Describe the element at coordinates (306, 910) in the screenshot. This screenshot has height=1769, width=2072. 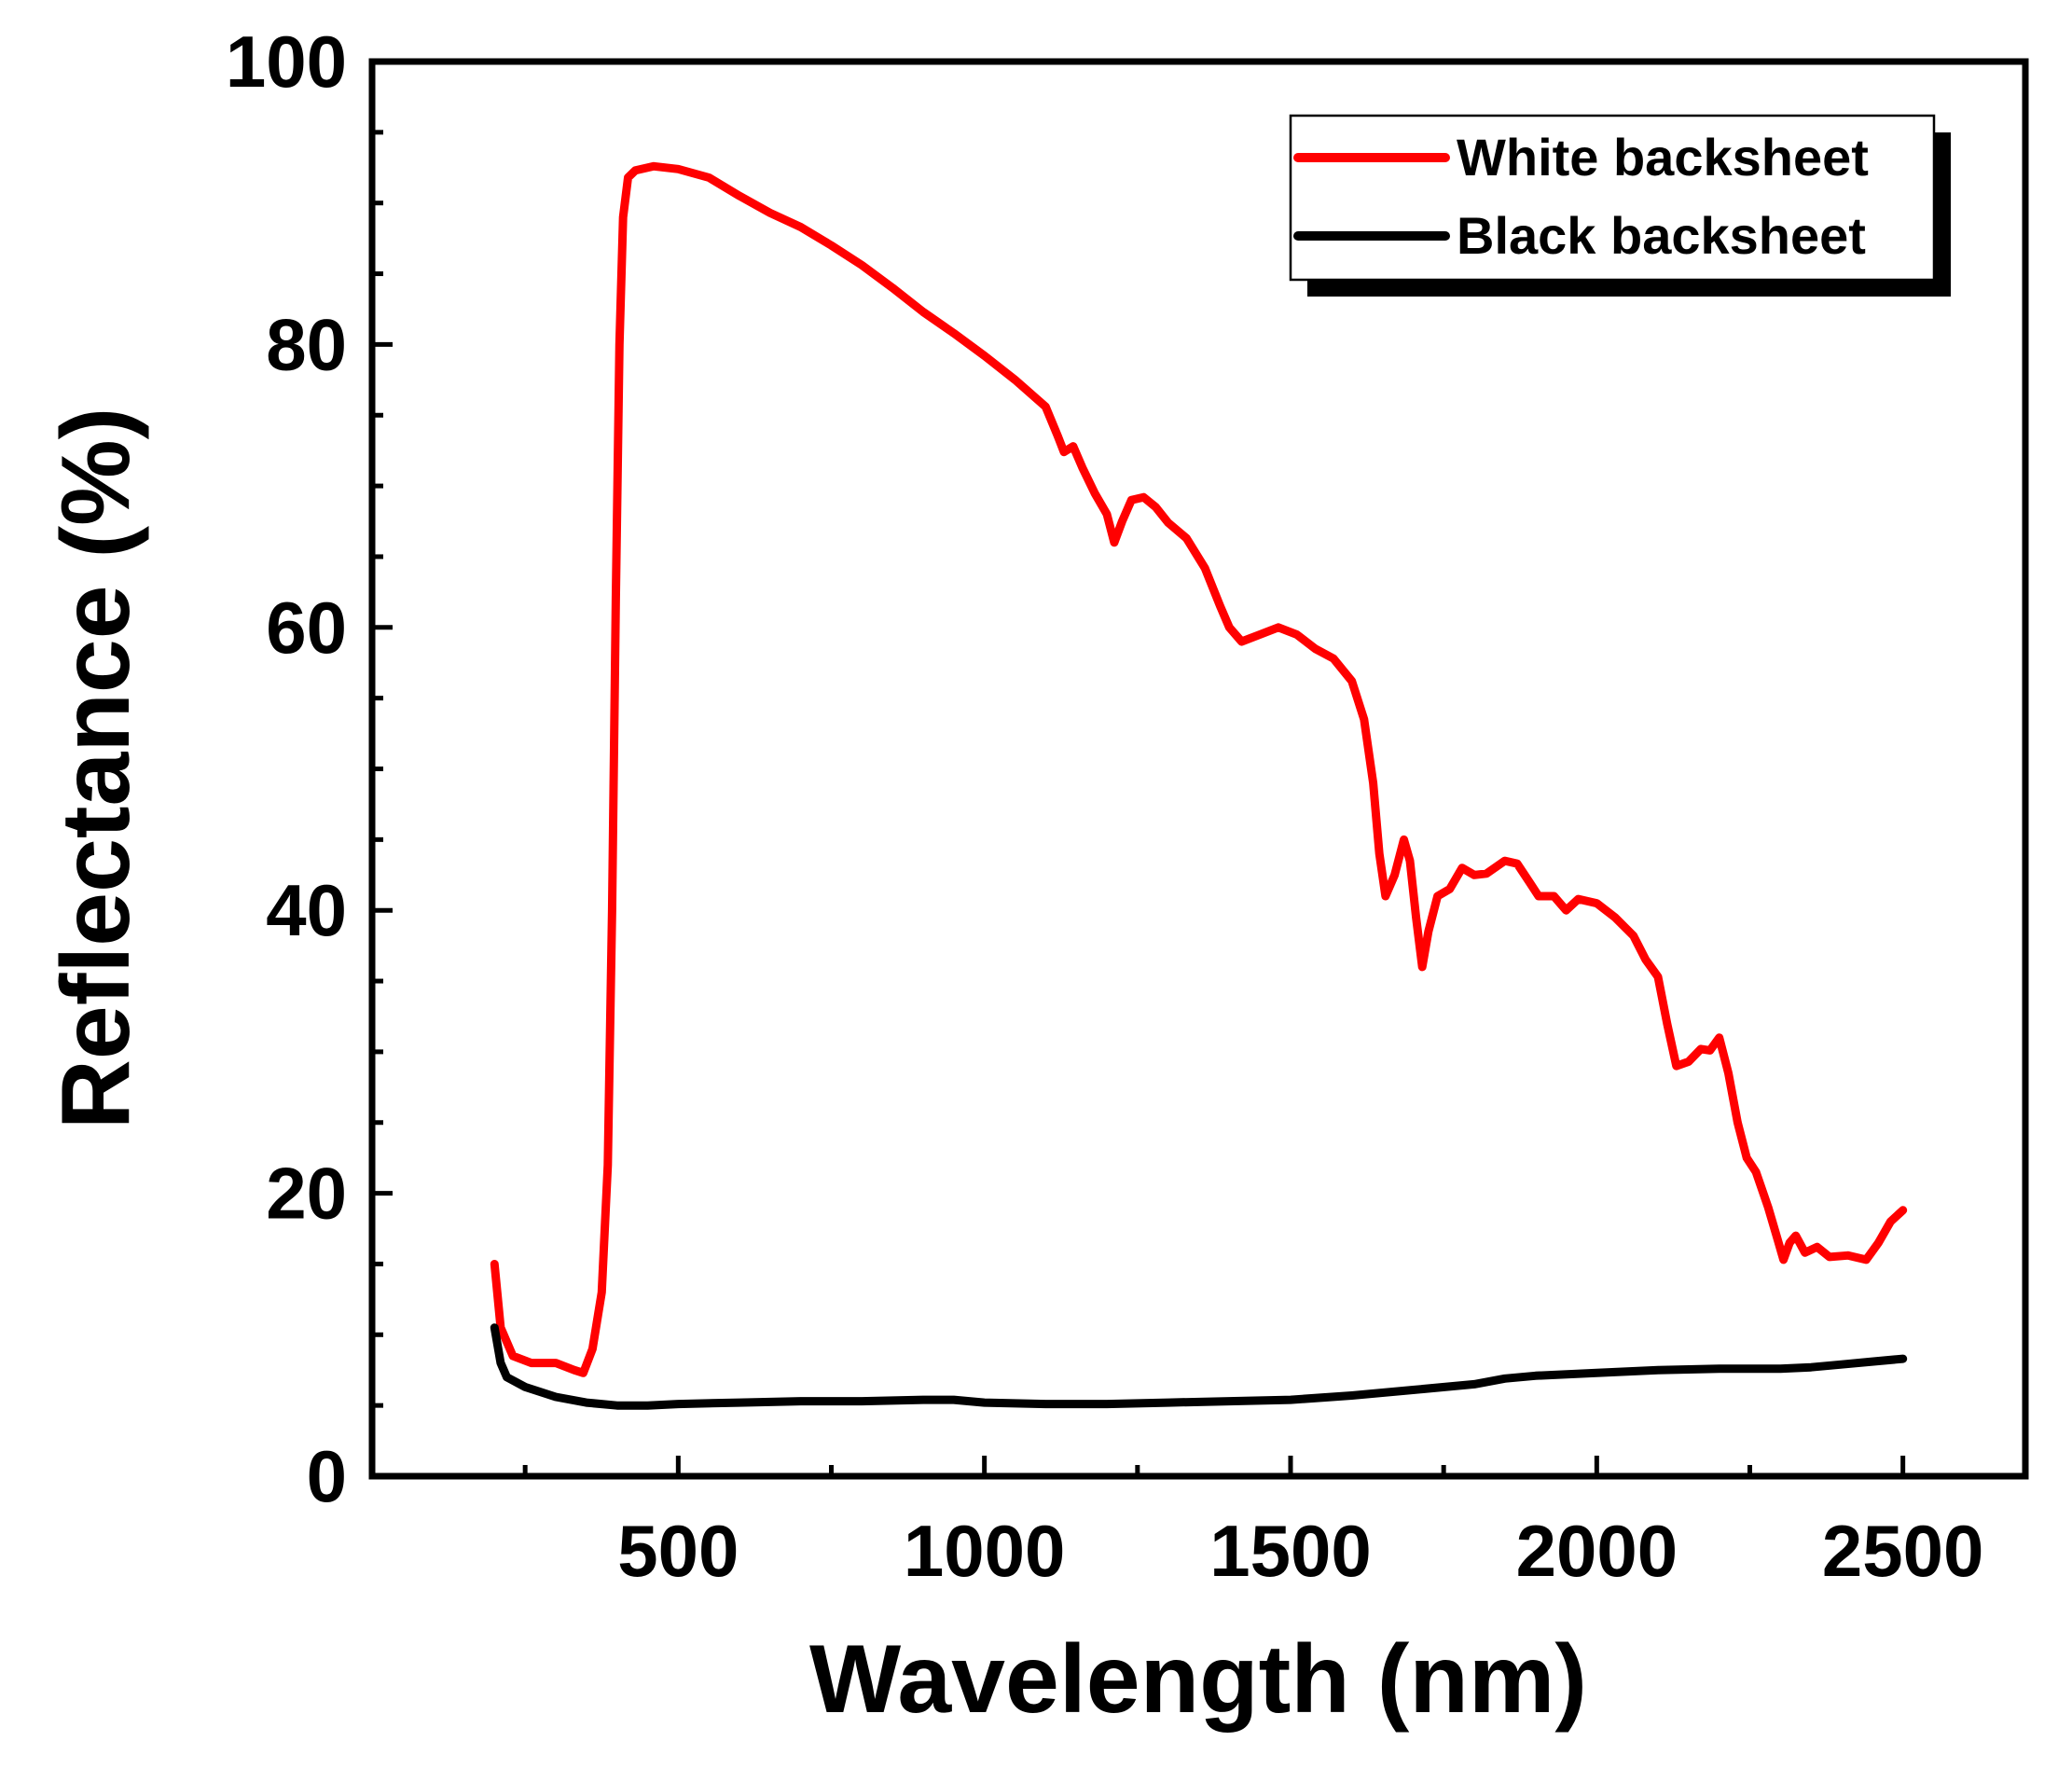
I see `y-tick-label-40: 40` at that location.